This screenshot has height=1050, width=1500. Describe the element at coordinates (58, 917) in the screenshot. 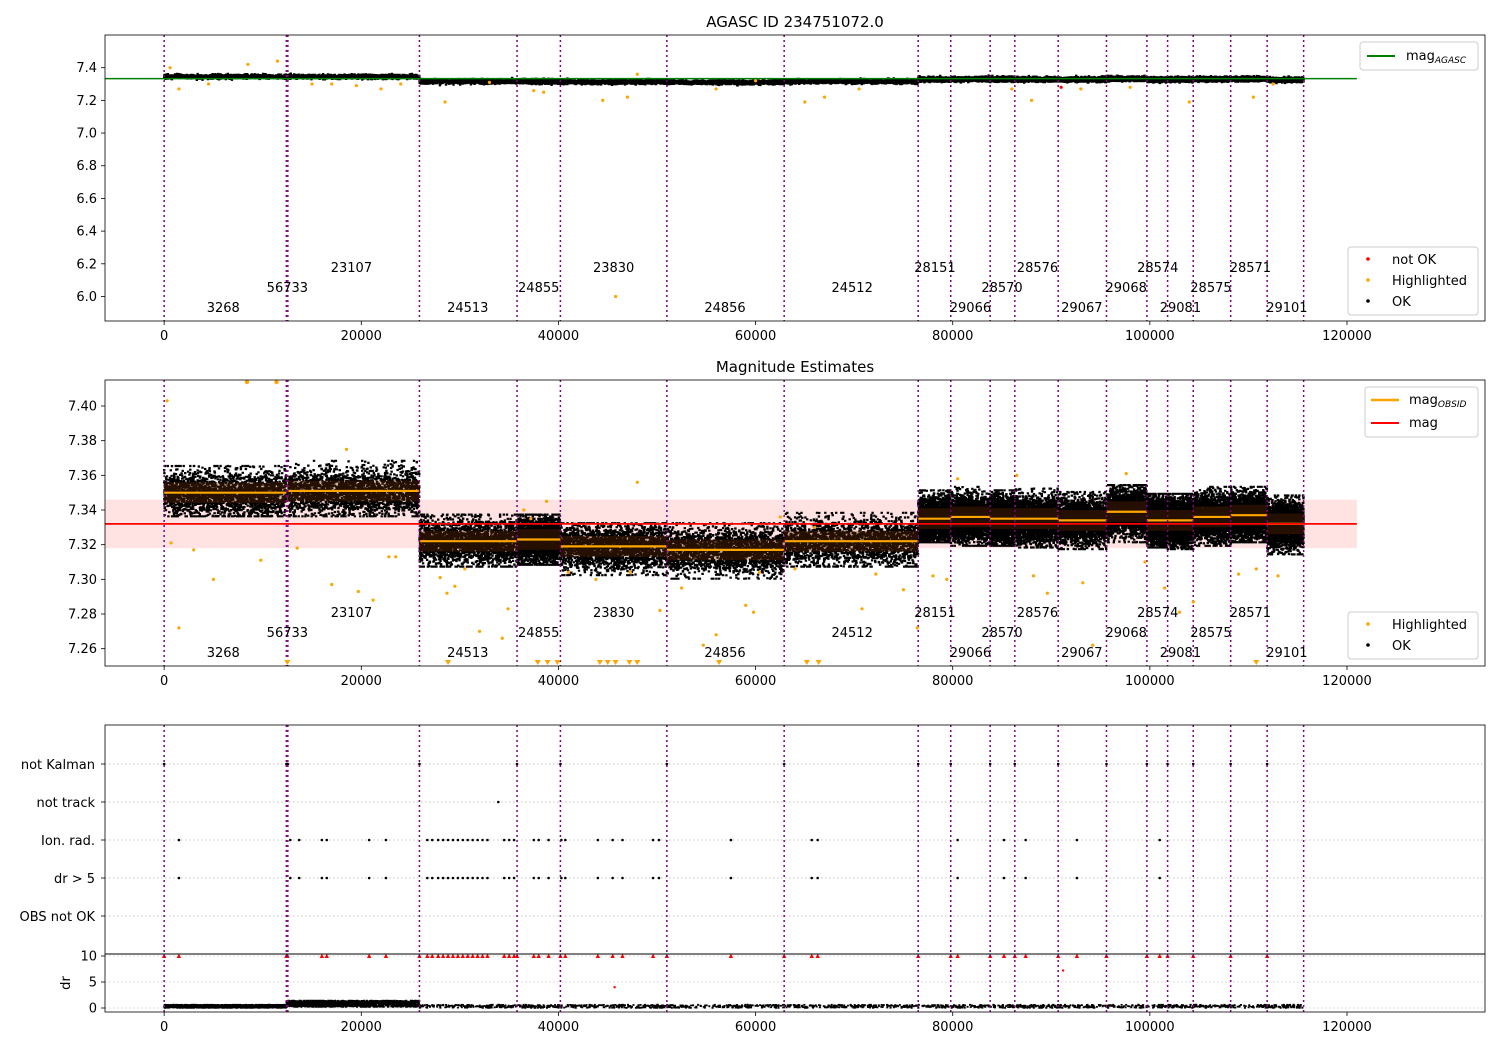

I see `flag-row-label: OBS not OK` at that location.